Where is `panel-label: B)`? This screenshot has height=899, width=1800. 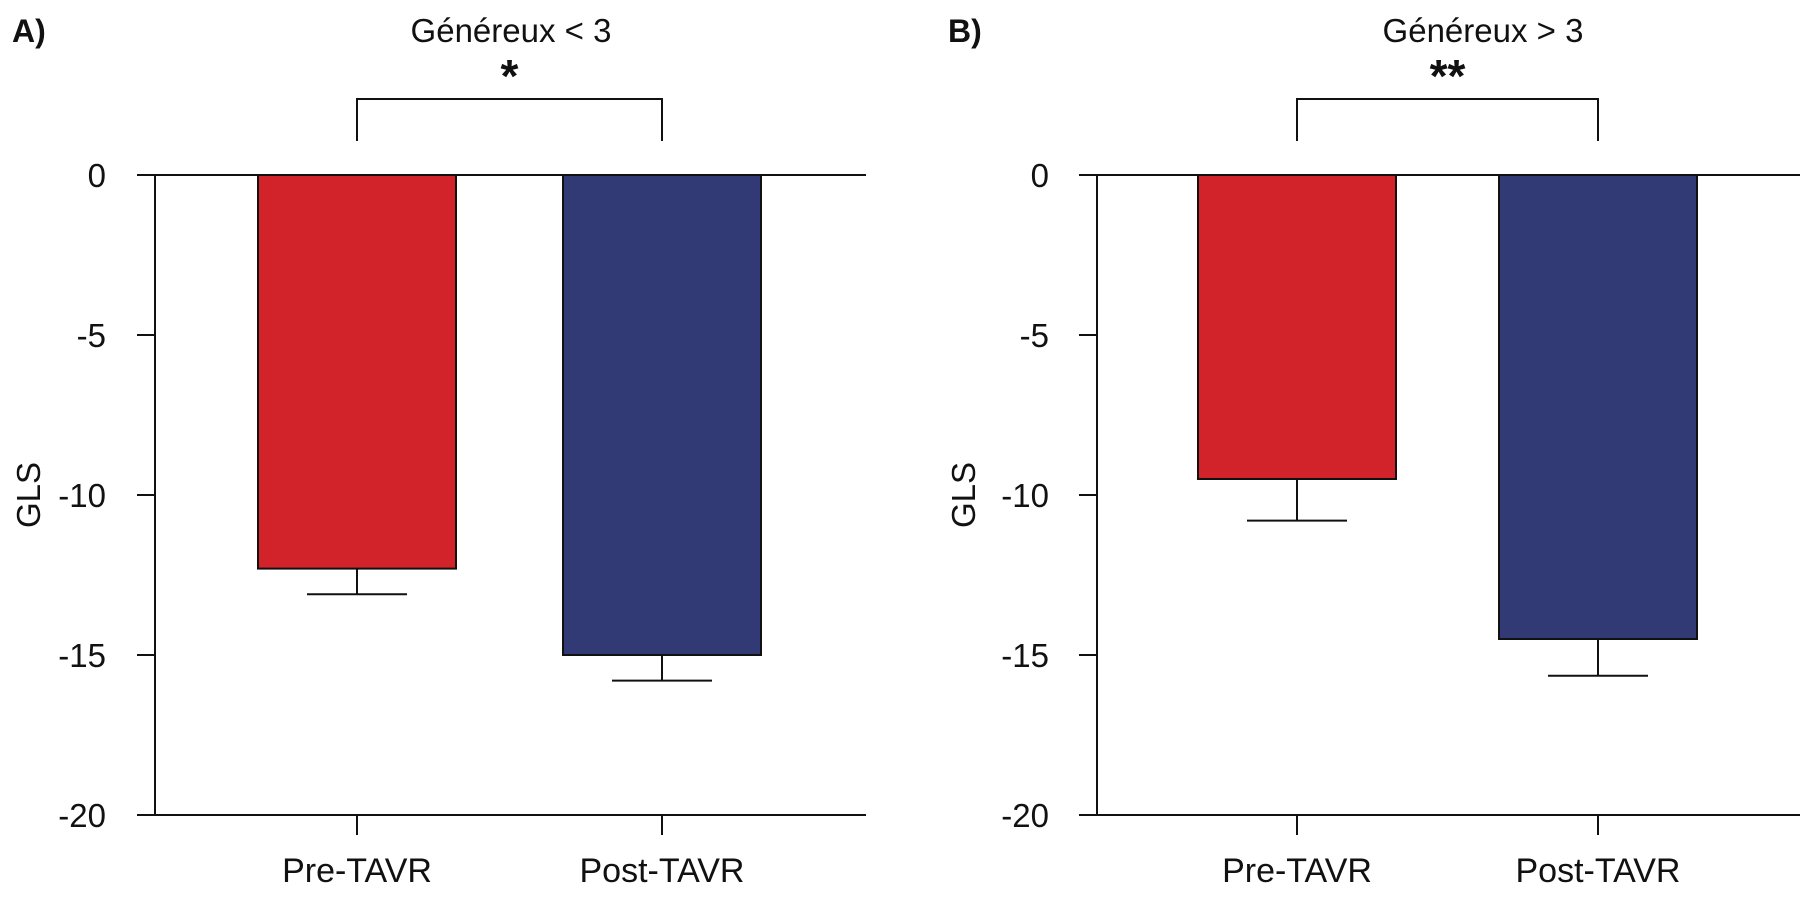
panel-label: B) is located at coordinates (965, 31).